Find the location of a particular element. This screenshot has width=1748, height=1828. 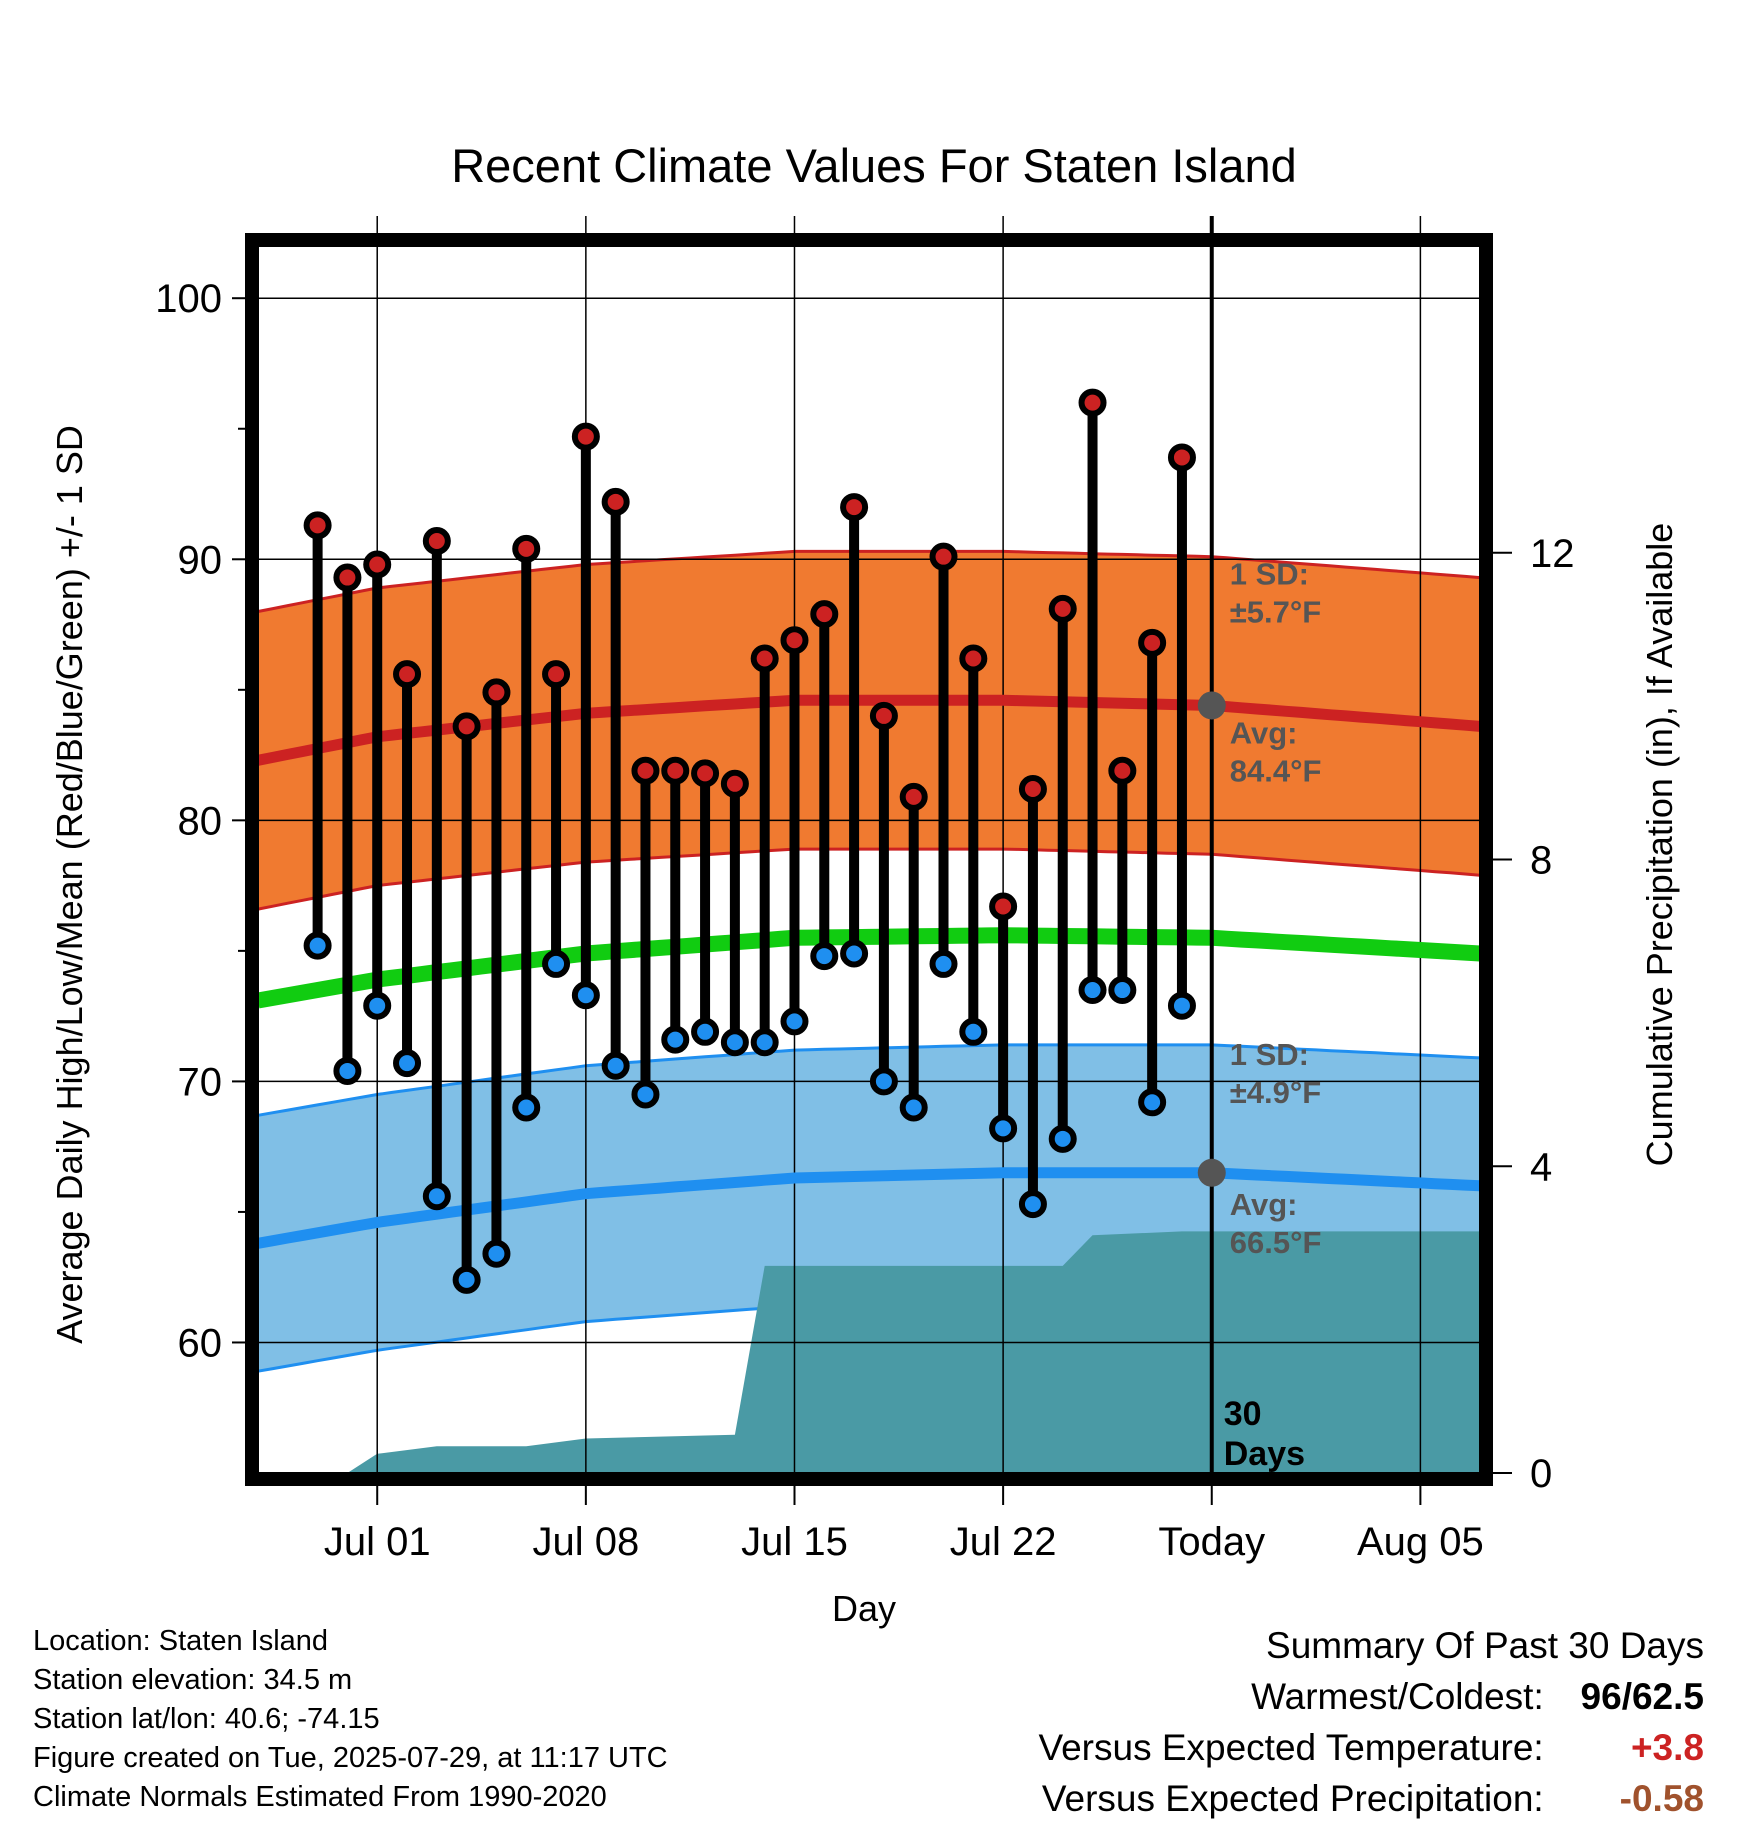

precipitation-fill is located at coordinates (899, 1352).